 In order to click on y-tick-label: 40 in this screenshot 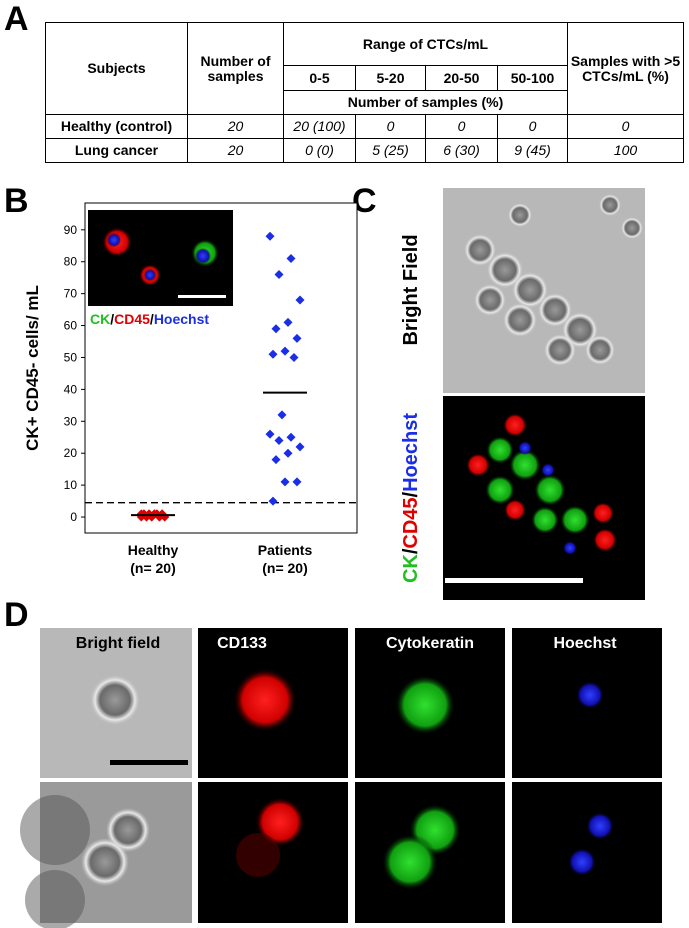, I will do `click(71, 389)`.